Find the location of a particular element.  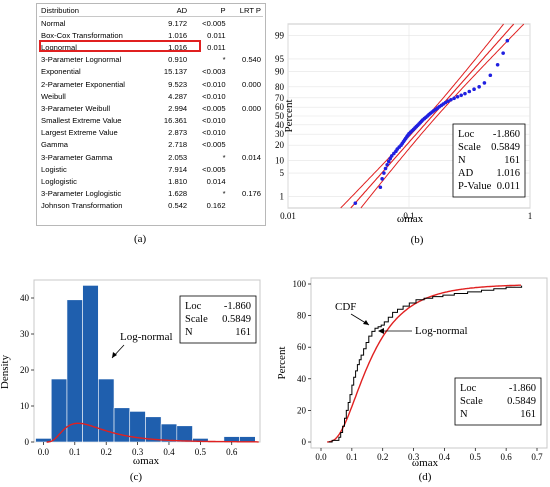

cell-distribution: Normal is located at coordinates (53, 23).